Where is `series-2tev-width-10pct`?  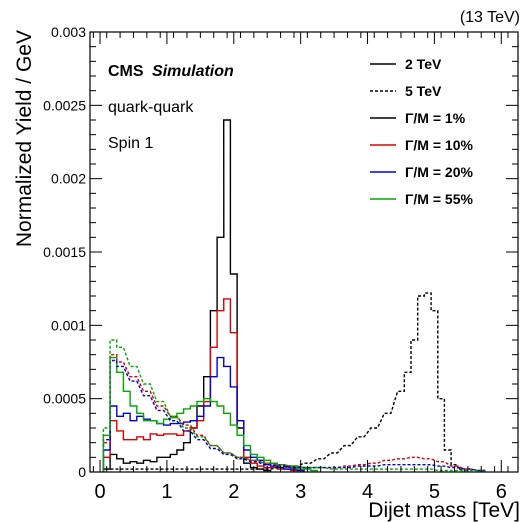 series-2tev-width-10pct is located at coordinates (203, 385).